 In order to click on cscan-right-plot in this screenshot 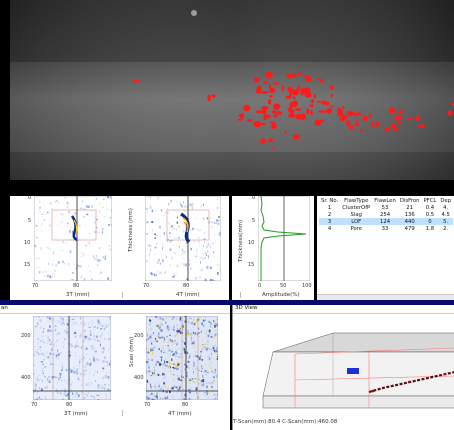, I will do `click(182, 358)`.